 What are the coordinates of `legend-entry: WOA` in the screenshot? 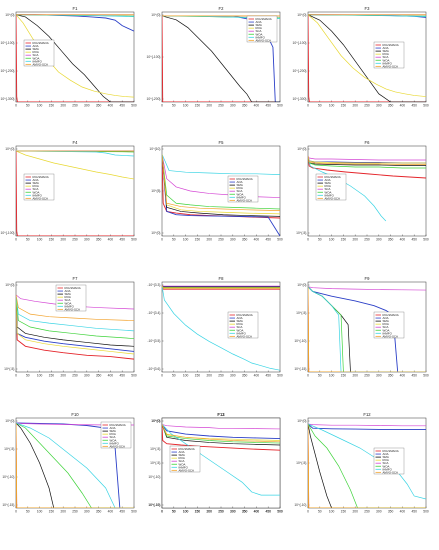 It's located at (240, 194).